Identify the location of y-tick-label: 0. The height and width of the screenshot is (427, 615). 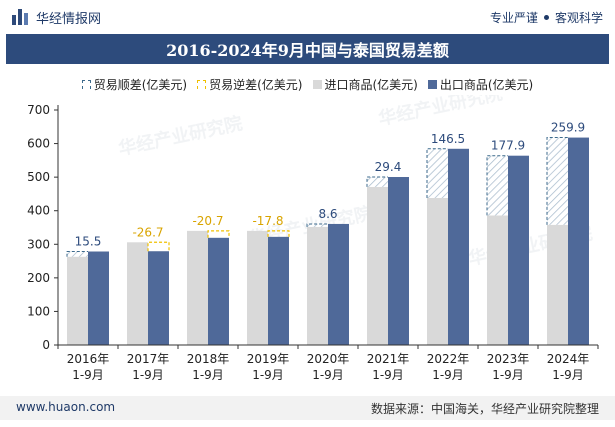
(46, 345).